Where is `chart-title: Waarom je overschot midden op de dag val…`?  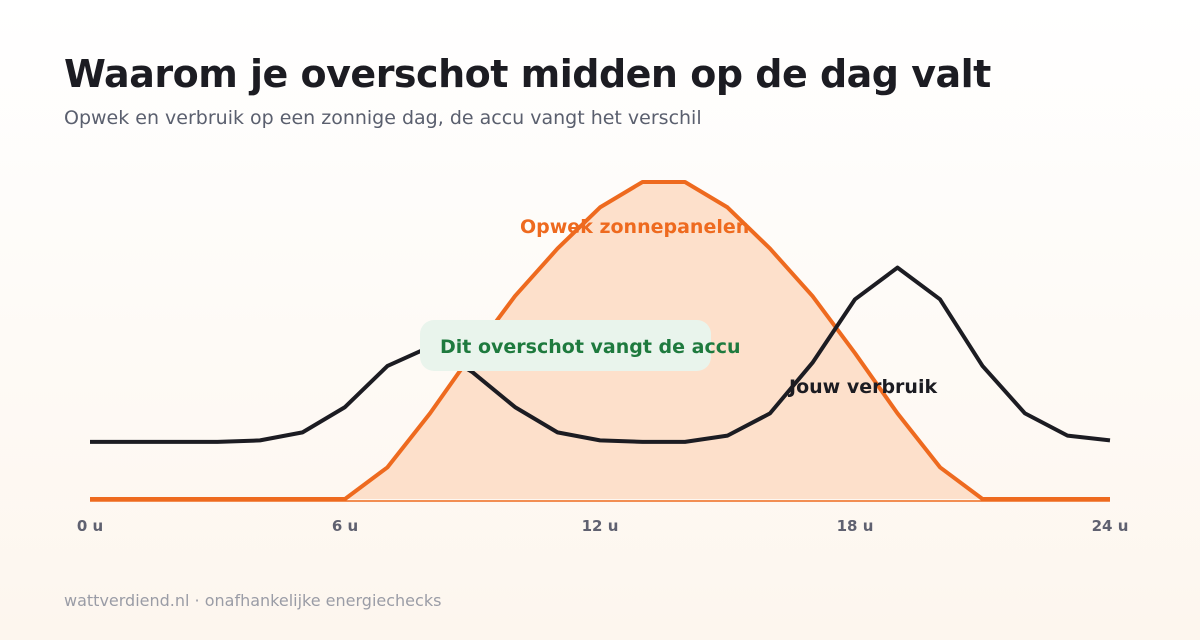 chart-title: Waarom je overschot midden op de dag val… is located at coordinates (527, 74).